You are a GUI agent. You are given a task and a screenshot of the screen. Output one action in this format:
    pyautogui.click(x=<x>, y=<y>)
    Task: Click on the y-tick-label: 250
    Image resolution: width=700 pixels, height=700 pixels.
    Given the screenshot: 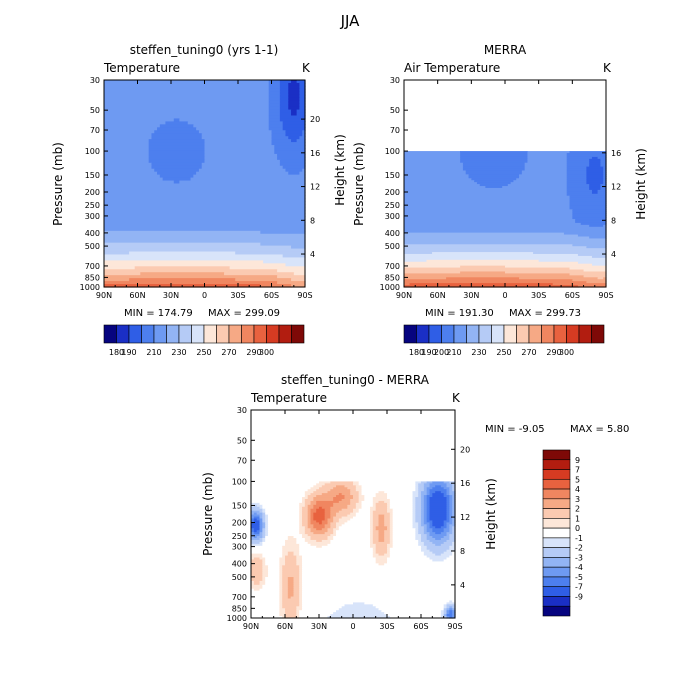 What is the action you would take?
    pyautogui.click(x=239, y=536)
    